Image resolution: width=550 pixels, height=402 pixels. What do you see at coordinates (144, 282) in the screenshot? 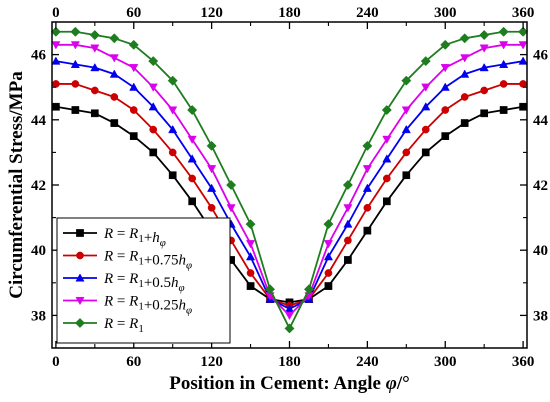
I see `legend-label: R = R1+0.5hφ` at bounding box center [144, 282].